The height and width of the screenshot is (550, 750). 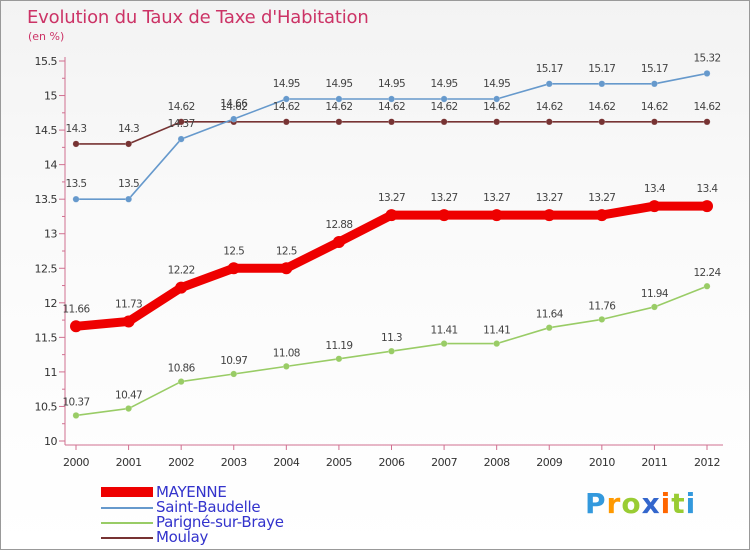 I want to click on data-label-saint-baudelle: 14.66, so click(x=234, y=104).